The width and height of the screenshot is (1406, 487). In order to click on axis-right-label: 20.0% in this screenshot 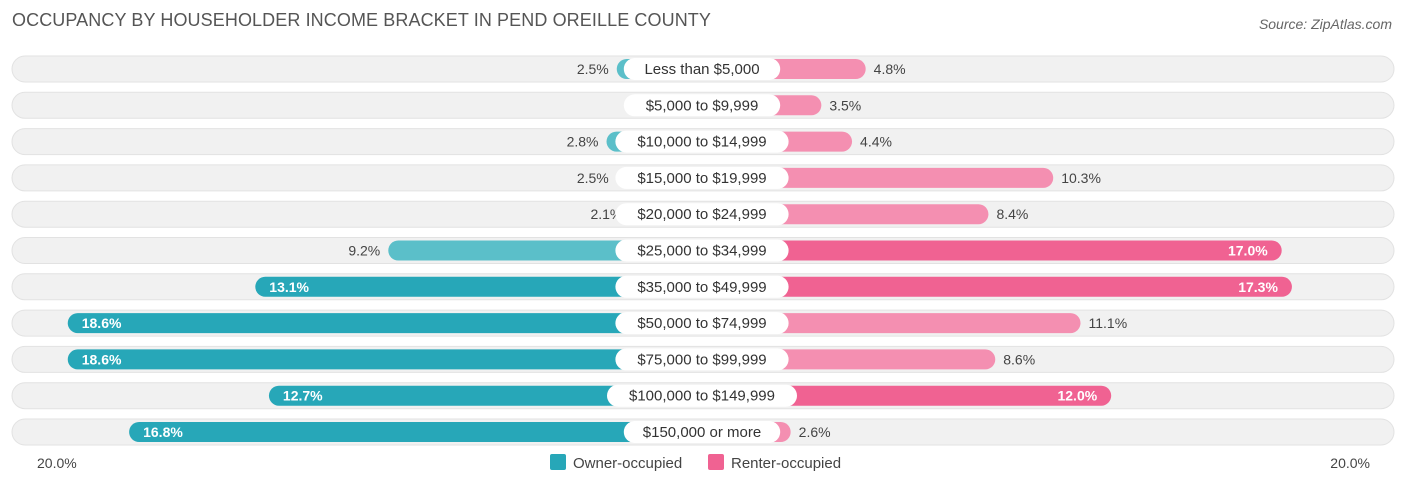, I will do `click(1350, 463)`.